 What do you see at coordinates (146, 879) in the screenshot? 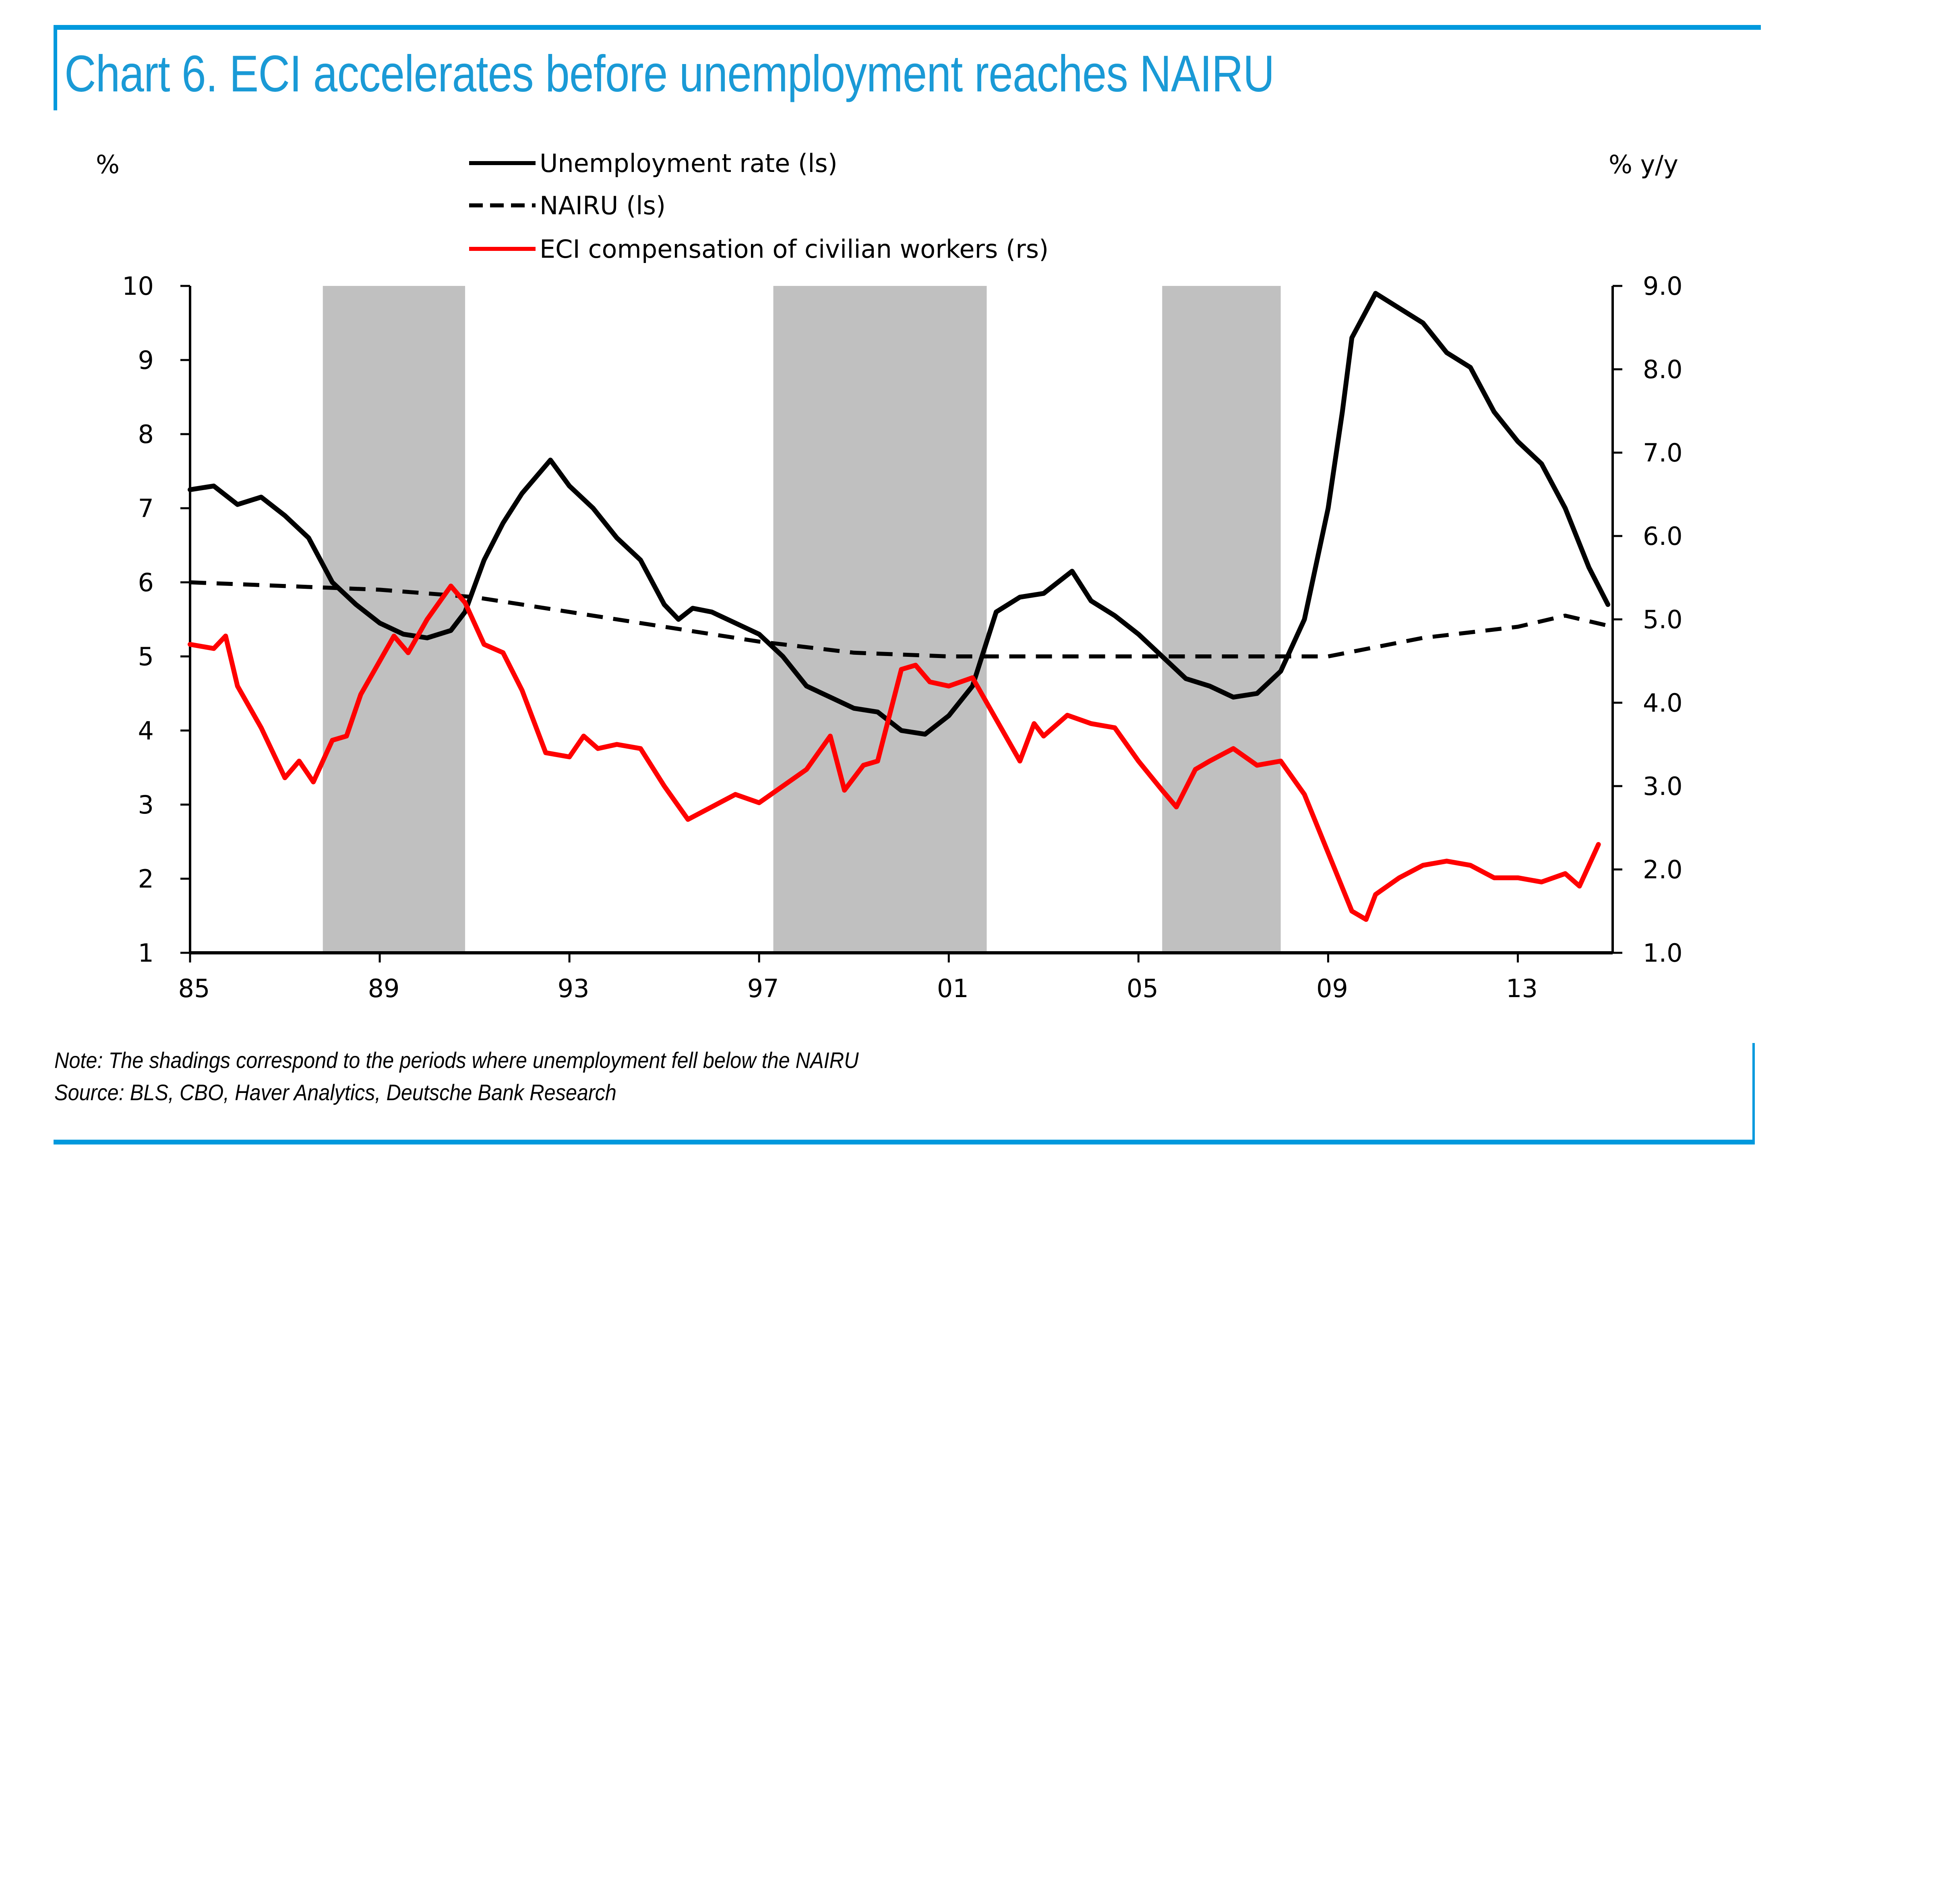
I see `y-left-tick-label: 2` at bounding box center [146, 879].